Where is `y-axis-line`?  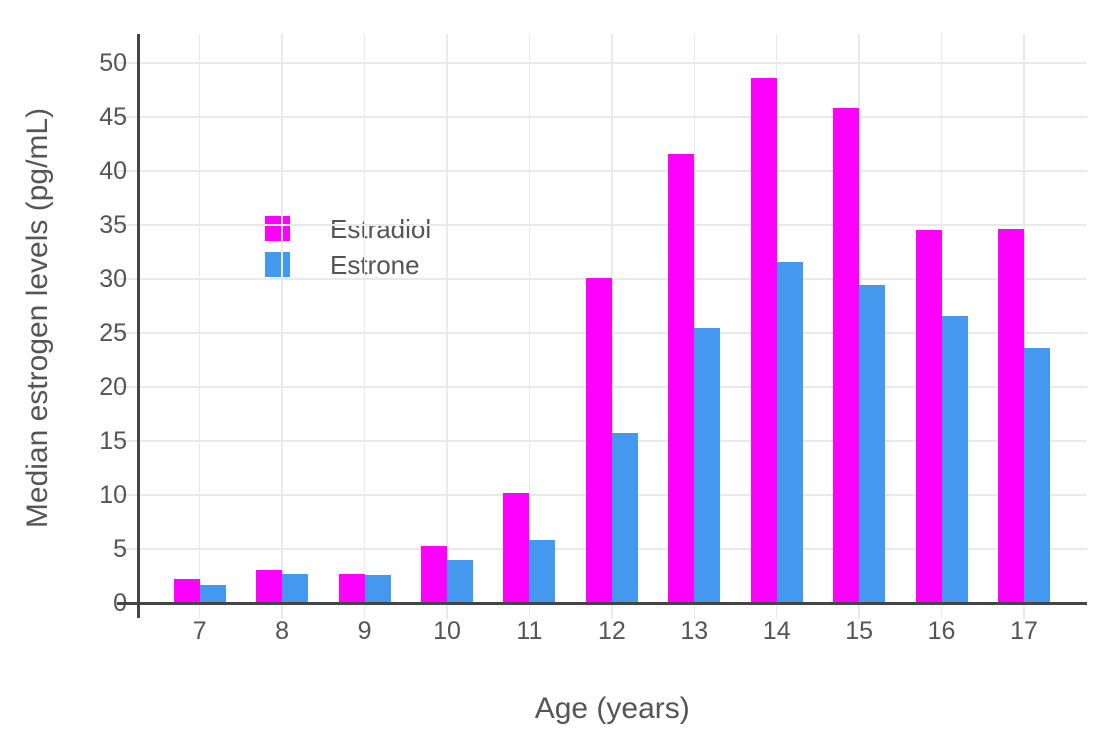
y-axis-line is located at coordinates (138, 326).